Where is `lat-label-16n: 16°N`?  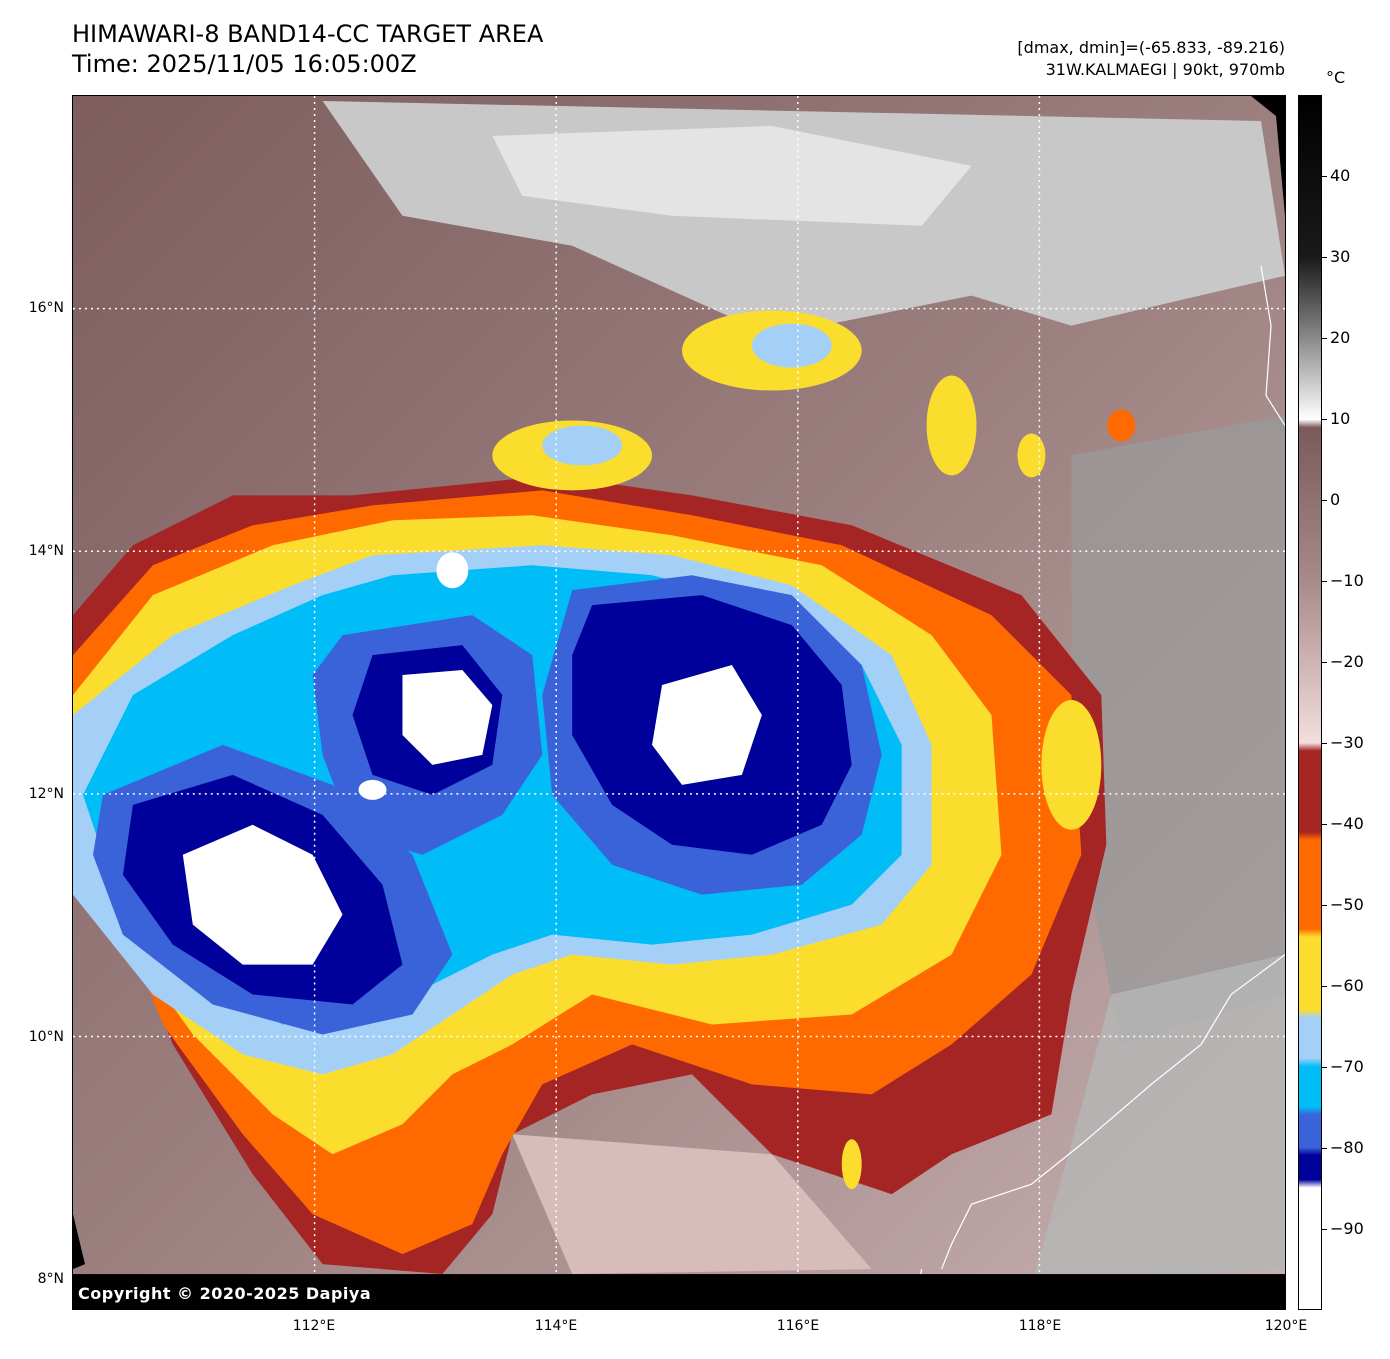 lat-label-16n: 16°N is located at coordinates (46, 308).